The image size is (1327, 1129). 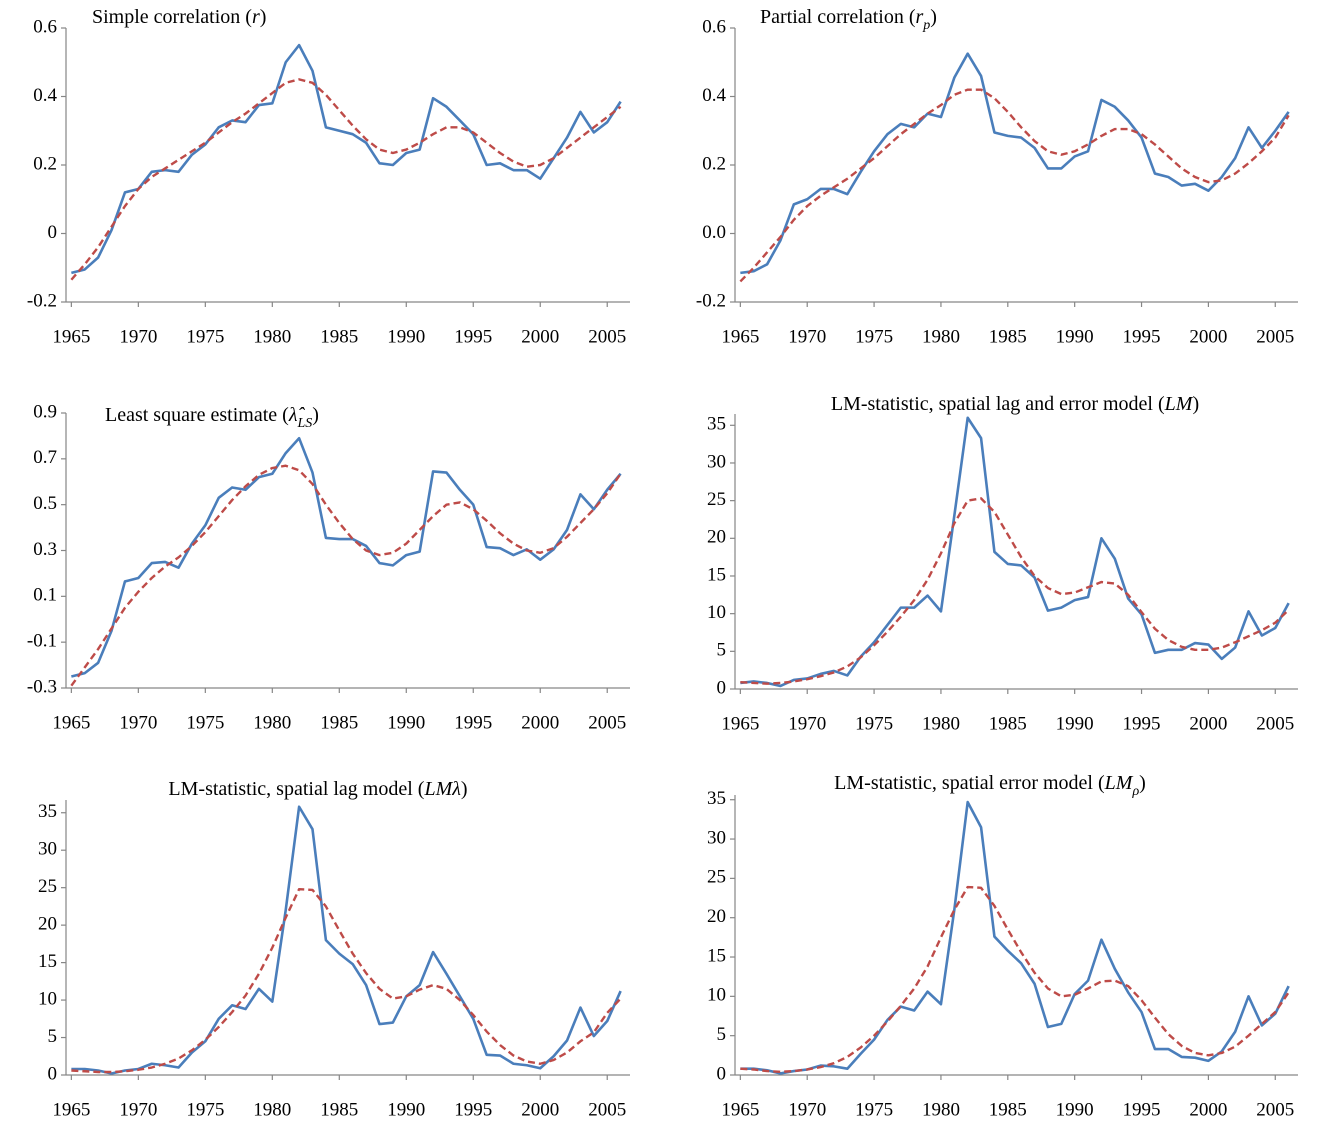 What do you see at coordinates (256, 17) in the screenshot?
I see `title-part: r` at bounding box center [256, 17].